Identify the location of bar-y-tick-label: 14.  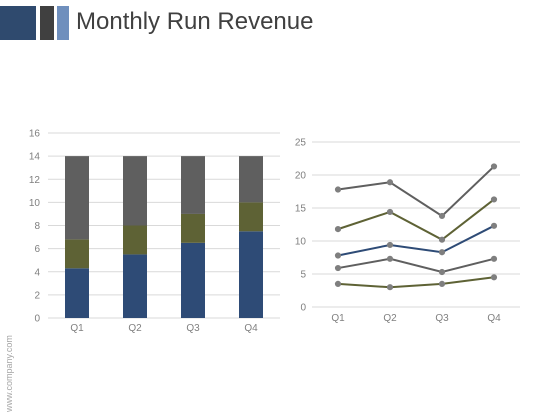
(35, 157).